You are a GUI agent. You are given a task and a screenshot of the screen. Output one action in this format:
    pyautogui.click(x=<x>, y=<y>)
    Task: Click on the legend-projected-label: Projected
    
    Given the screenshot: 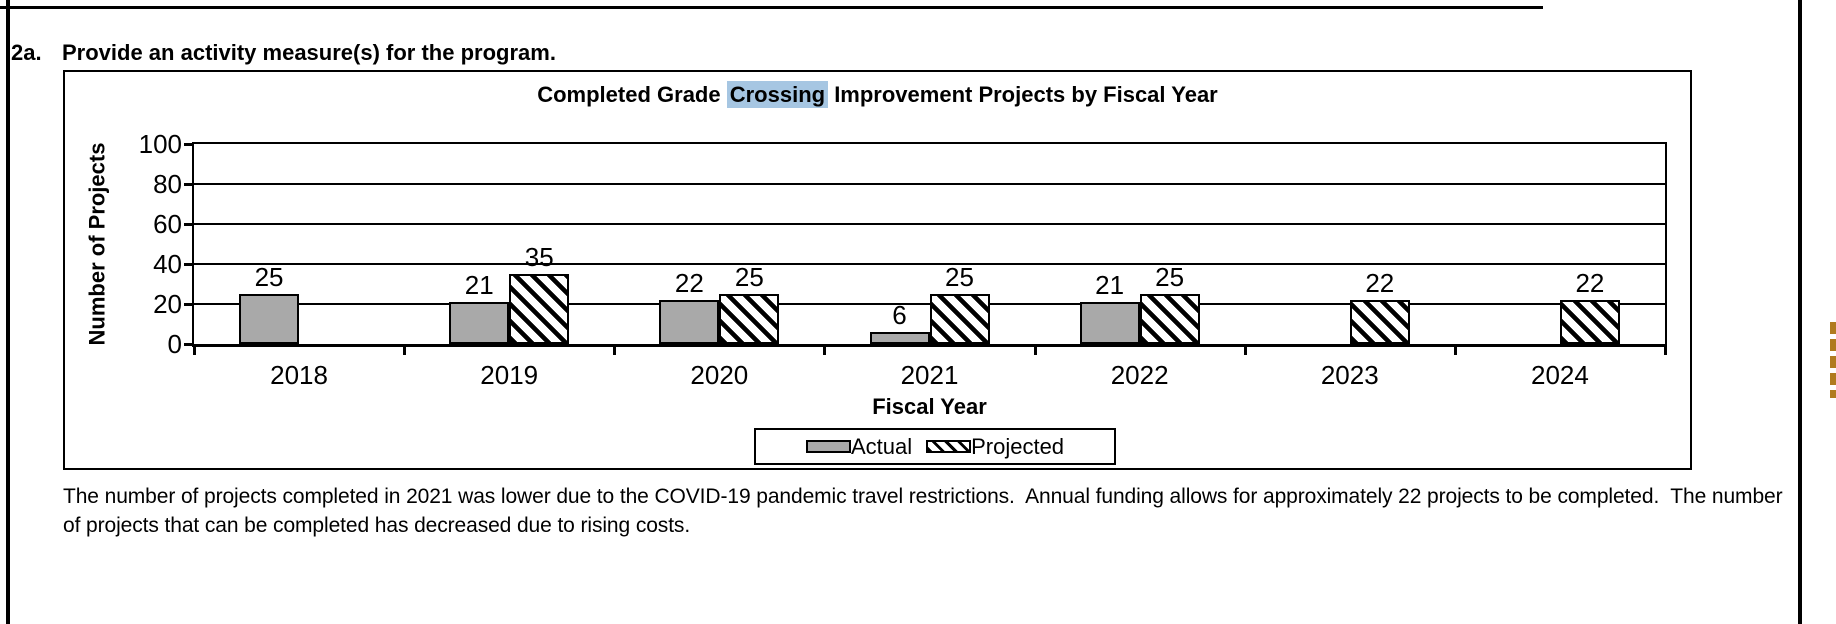 What is the action you would take?
    pyautogui.click(x=1018, y=446)
    